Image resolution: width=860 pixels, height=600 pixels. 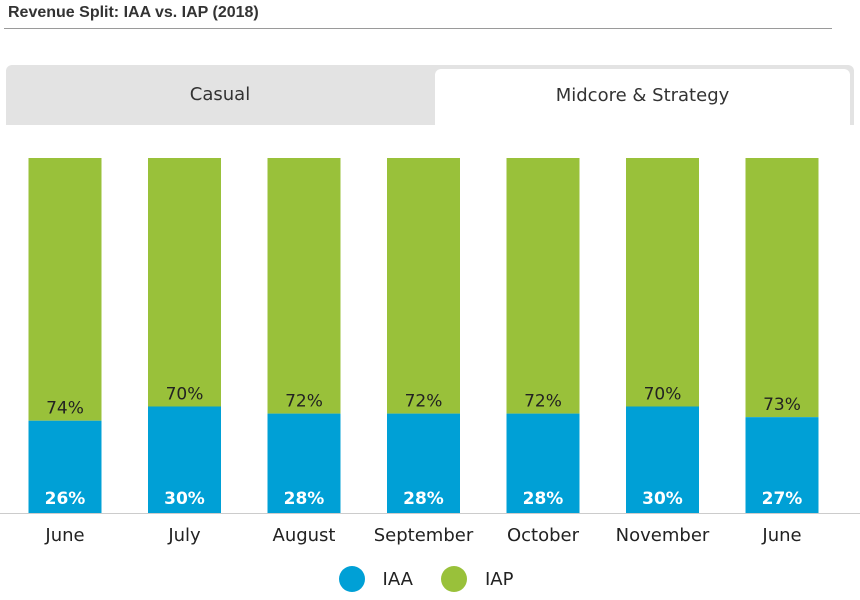 What do you see at coordinates (663, 395) in the screenshot?
I see `data-label-iap-5: 70%` at bounding box center [663, 395].